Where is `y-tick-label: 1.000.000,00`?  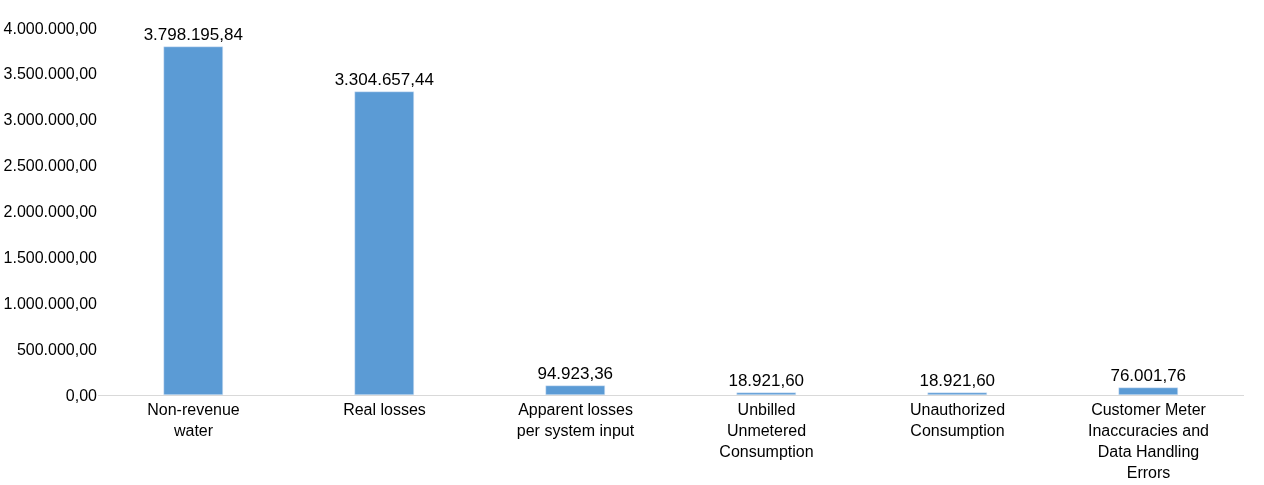
y-tick-label: 1.000.000,00 is located at coordinates (50, 303).